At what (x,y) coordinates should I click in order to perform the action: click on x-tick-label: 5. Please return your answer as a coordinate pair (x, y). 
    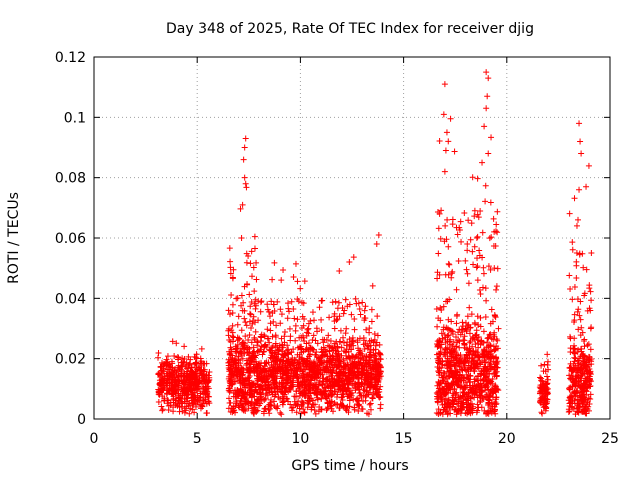
    Looking at the image, I should click on (197, 439).